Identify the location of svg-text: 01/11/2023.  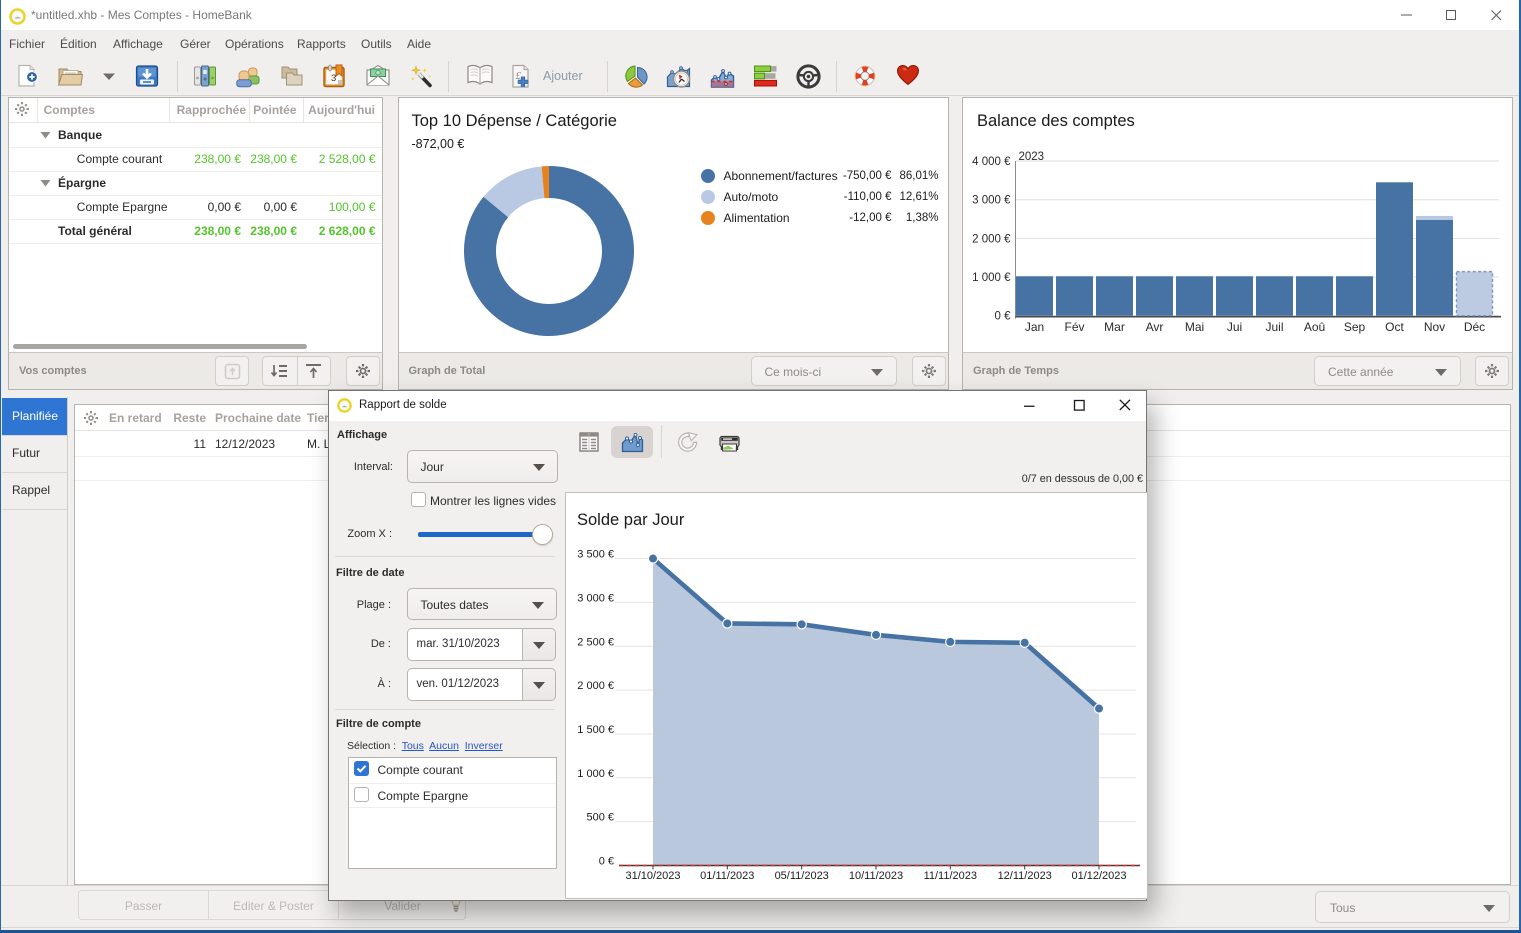
(727, 876).